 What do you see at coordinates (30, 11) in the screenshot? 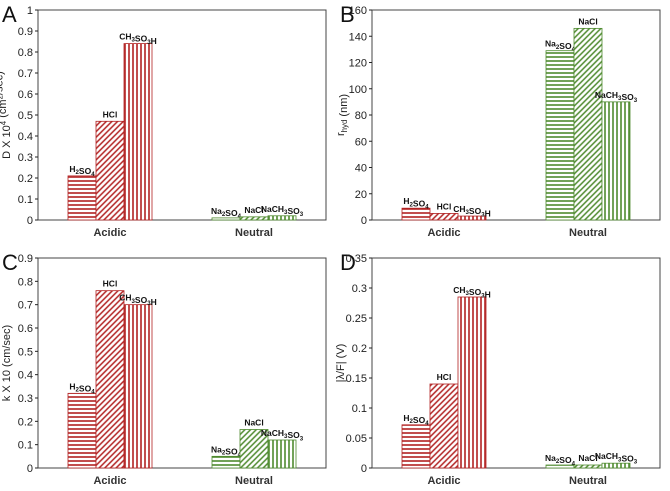
I see `y-tick-label: 1` at bounding box center [30, 11].